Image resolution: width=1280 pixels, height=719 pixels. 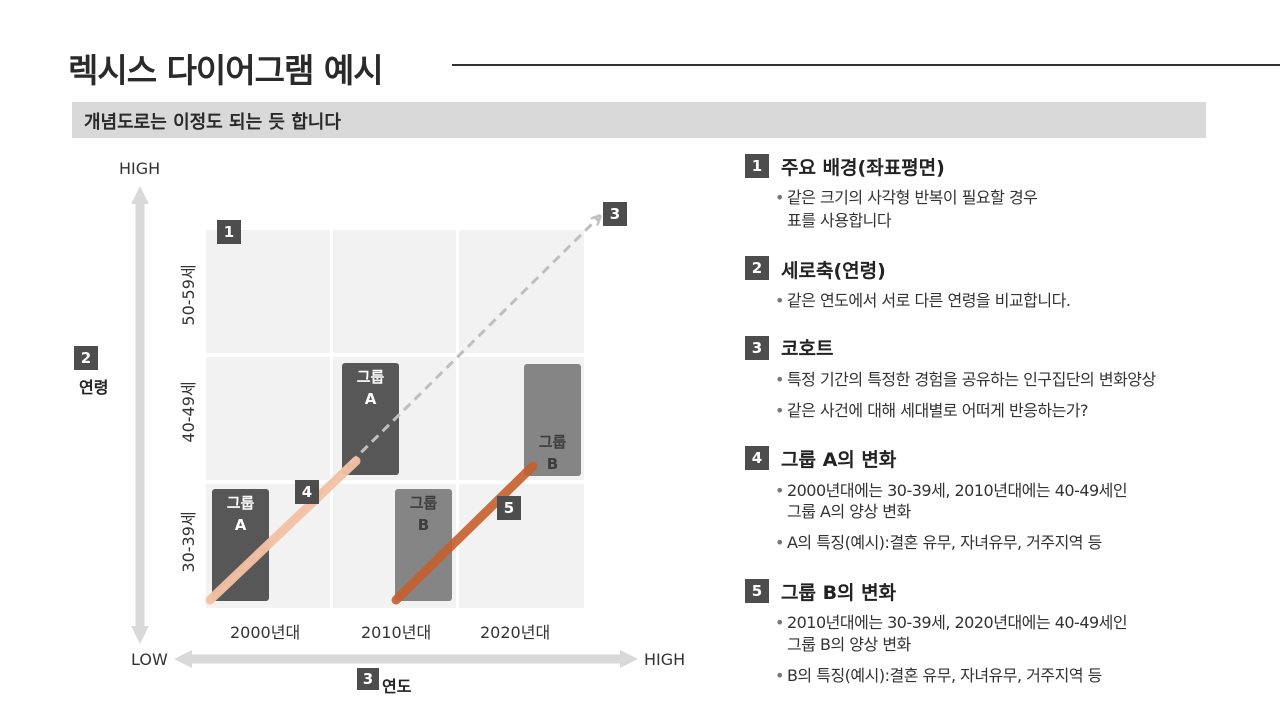 What do you see at coordinates (229, 232) in the screenshot?
I see `marker-1: 1` at bounding box center [229, 232].